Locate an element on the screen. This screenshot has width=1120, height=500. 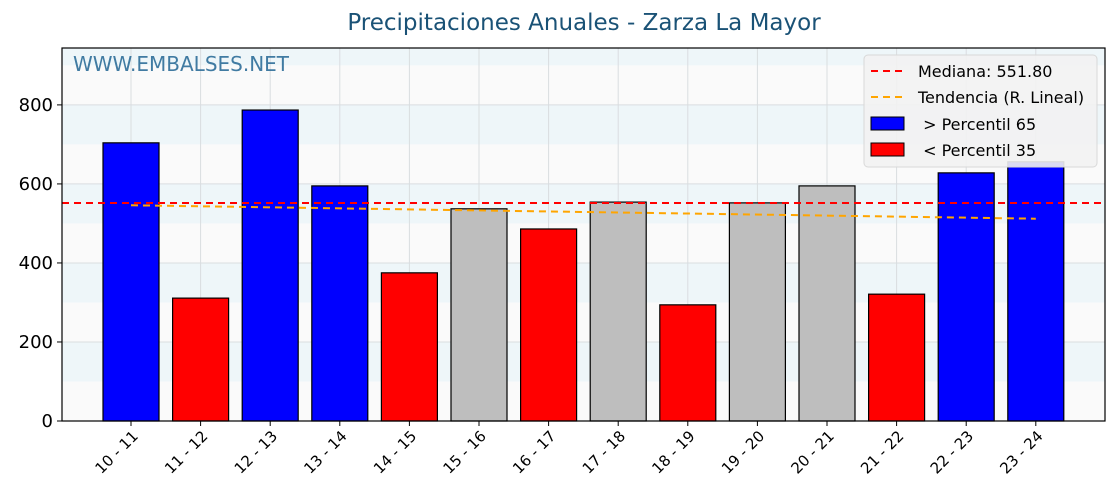
legend-low: < Percentil 35 is located at coordinates (977, 150).